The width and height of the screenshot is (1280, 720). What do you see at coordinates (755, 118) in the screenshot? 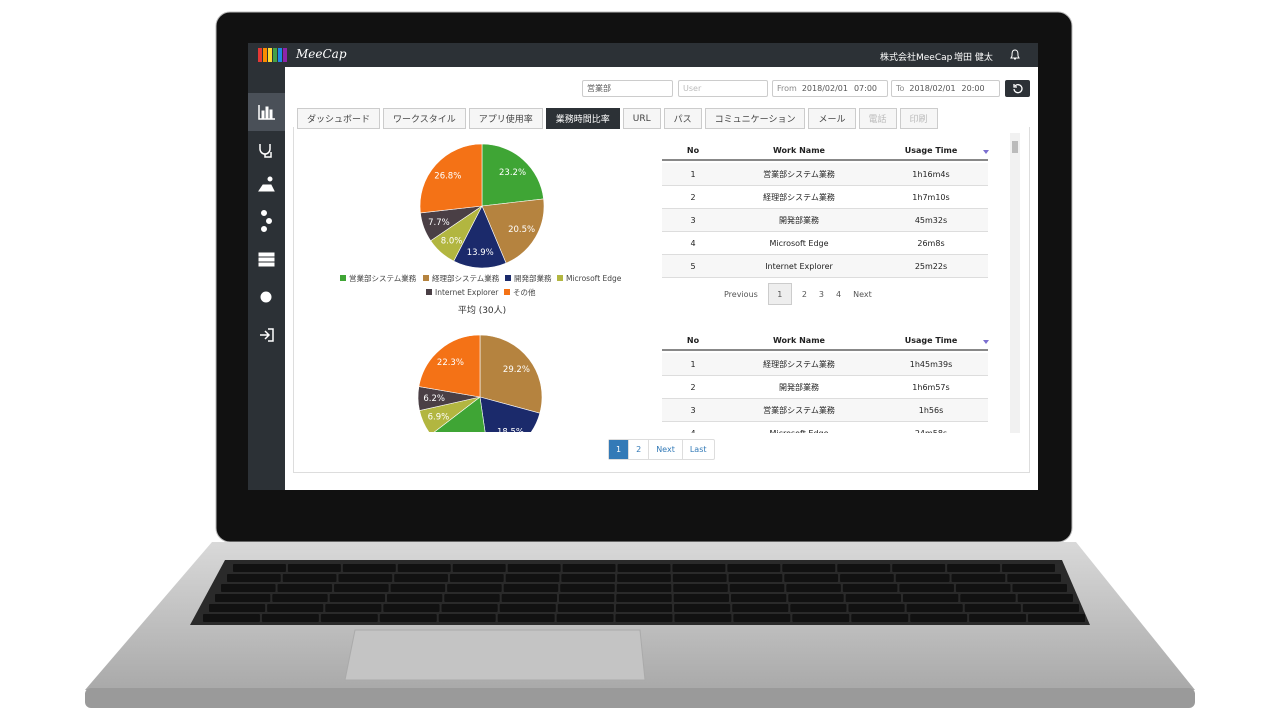
I see `tab: コミュニケーション` at bounding box center [755, 118].